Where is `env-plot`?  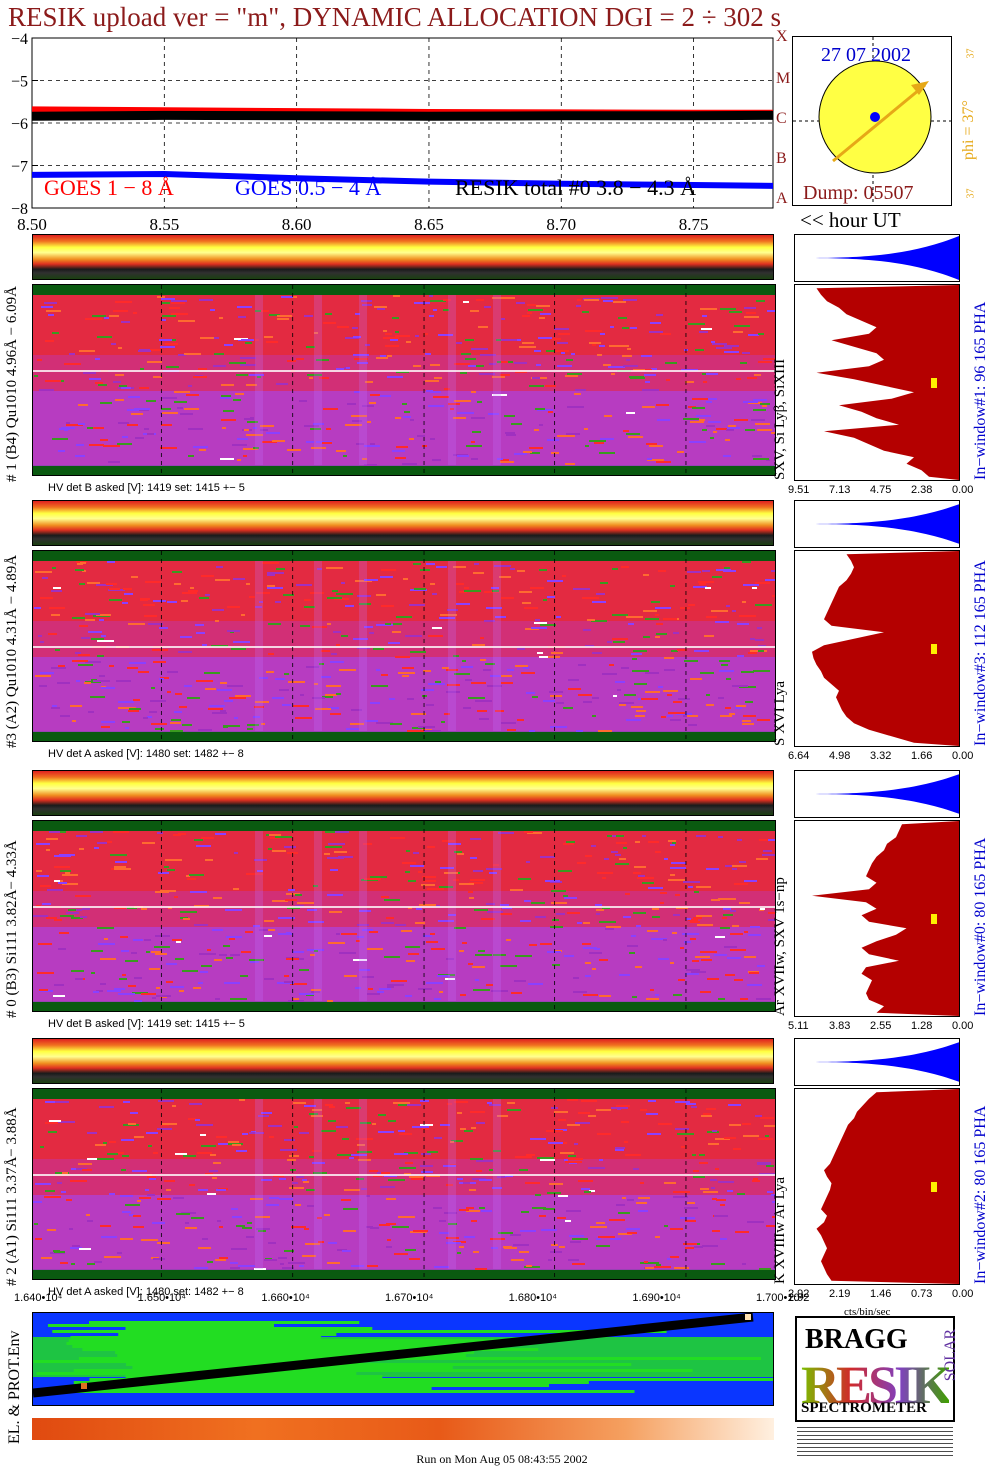 env-plot is located at coordinates (403, 1355).